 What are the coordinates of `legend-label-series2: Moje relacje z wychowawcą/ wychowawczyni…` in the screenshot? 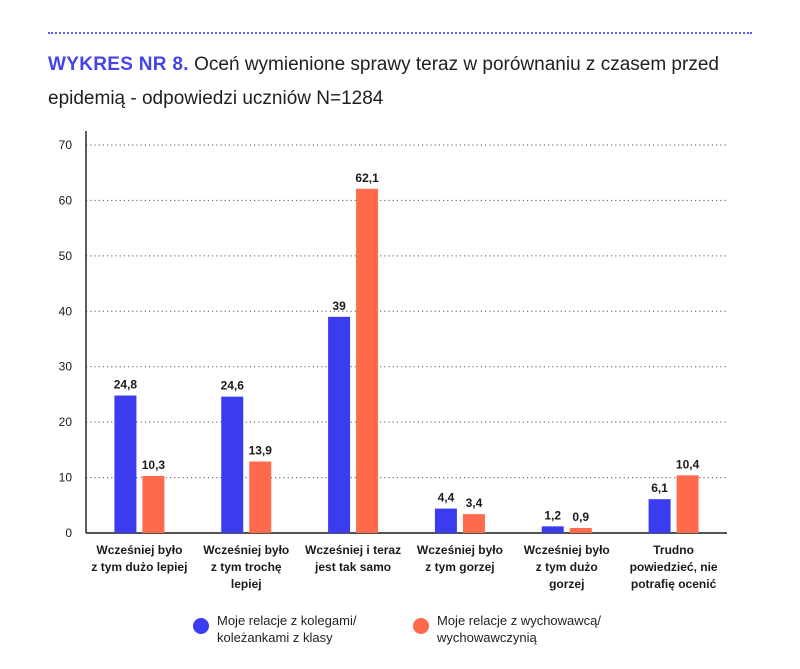 It's located at (519, 629).